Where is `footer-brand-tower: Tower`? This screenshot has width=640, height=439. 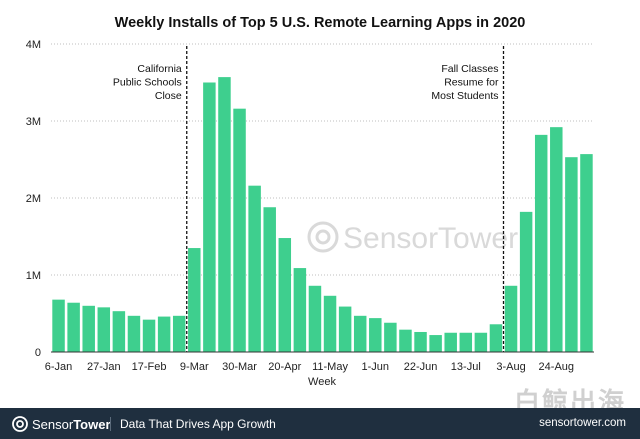
footer-brand-tower: Tower is located at coordinates (92, 424).